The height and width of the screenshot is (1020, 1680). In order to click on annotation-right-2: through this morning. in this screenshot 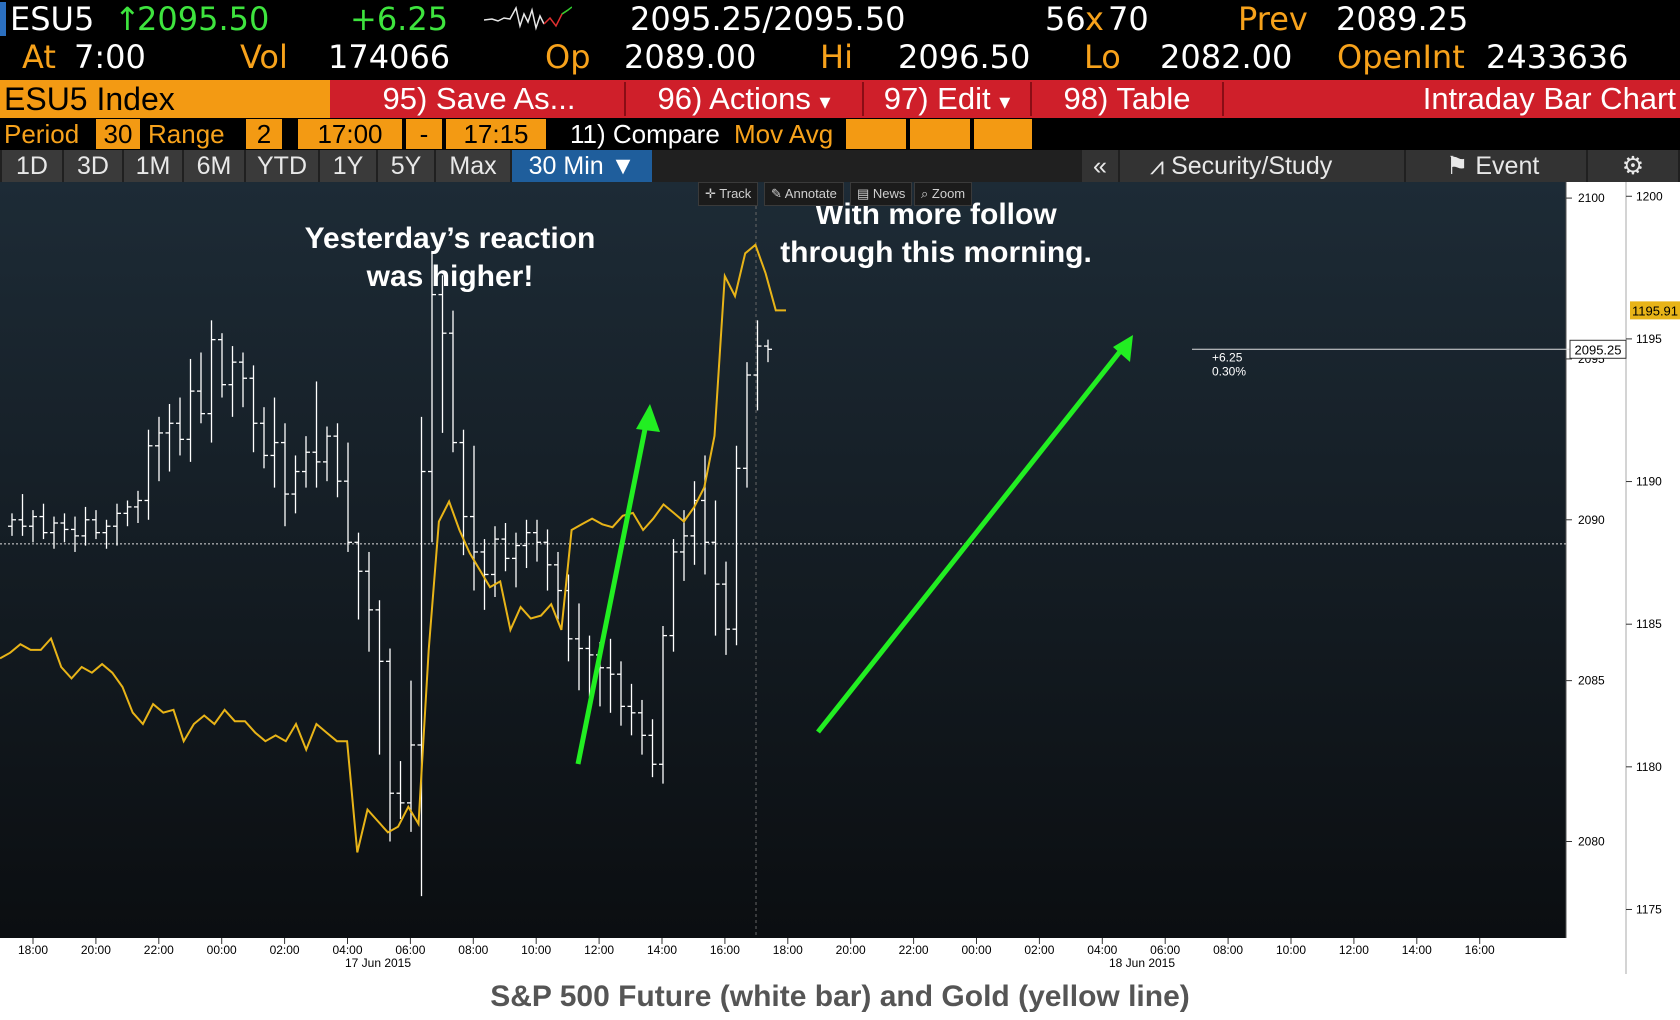, I will do `click(936, 252)`.